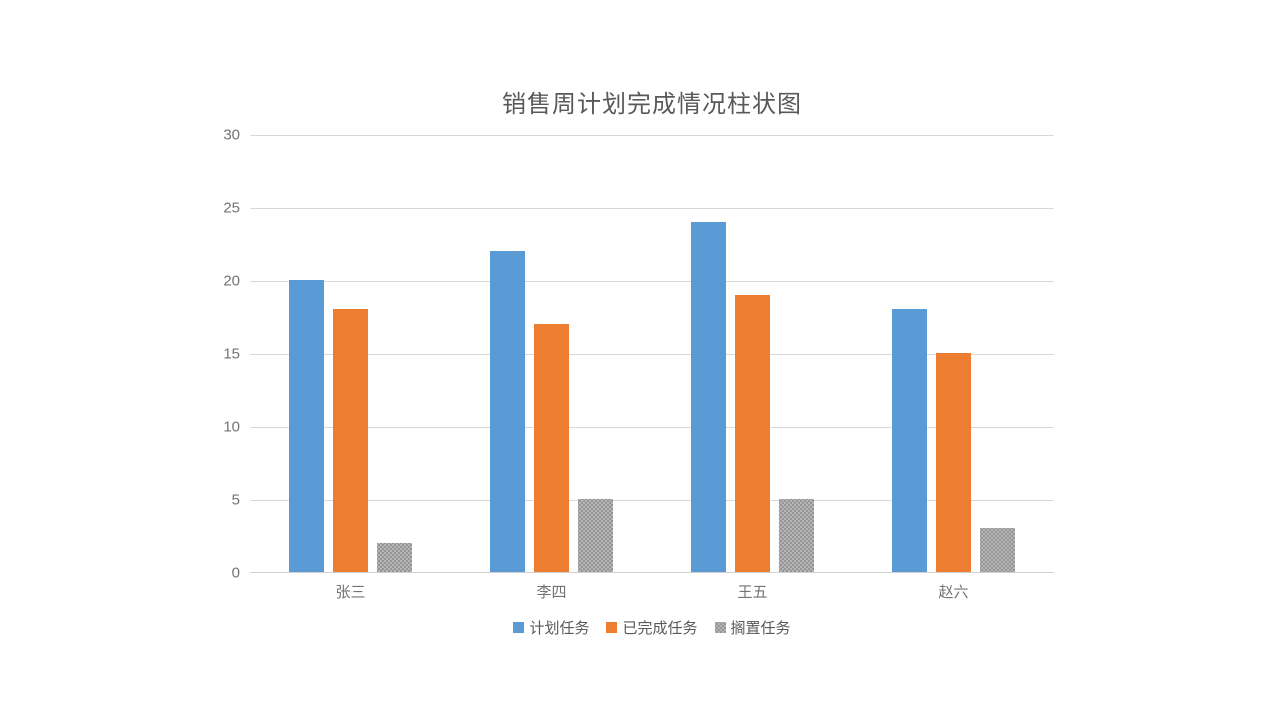 The image size is (1280, 720). Describe the element at coordinates (195, 354) in the screenshot. I see `y-axis: 0 5 10 15 20 25 30` at that location.